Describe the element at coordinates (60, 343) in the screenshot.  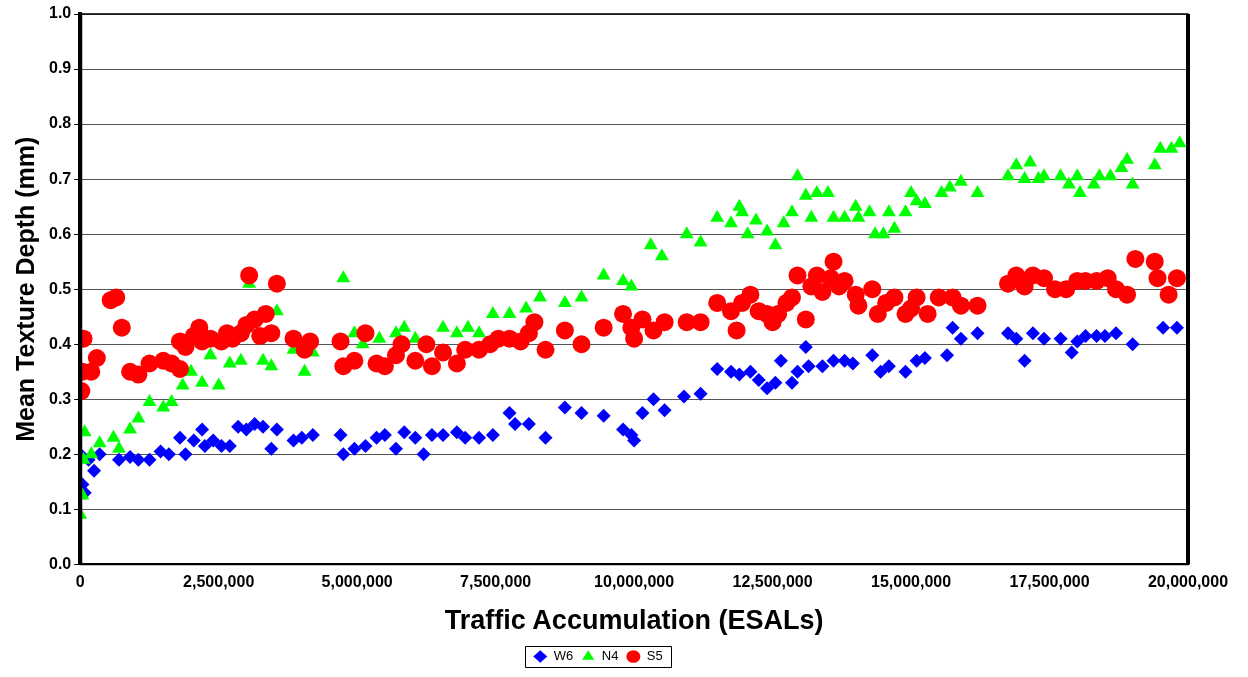
I see `y-tick-label: 0.4` at that location.